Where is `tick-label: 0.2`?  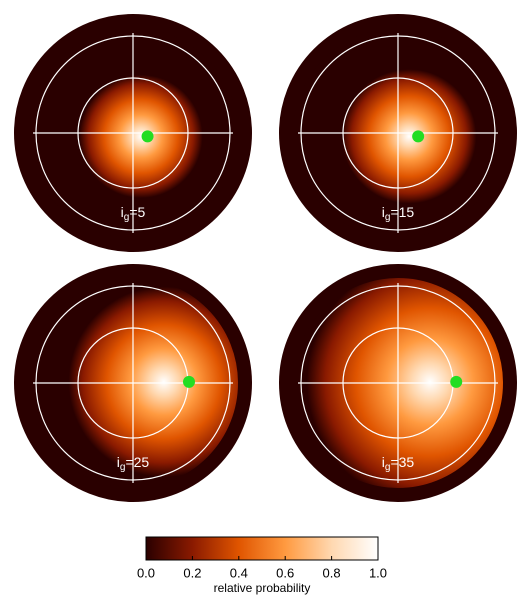
tick-label: 0.2 is located at coordinates (192, 572).